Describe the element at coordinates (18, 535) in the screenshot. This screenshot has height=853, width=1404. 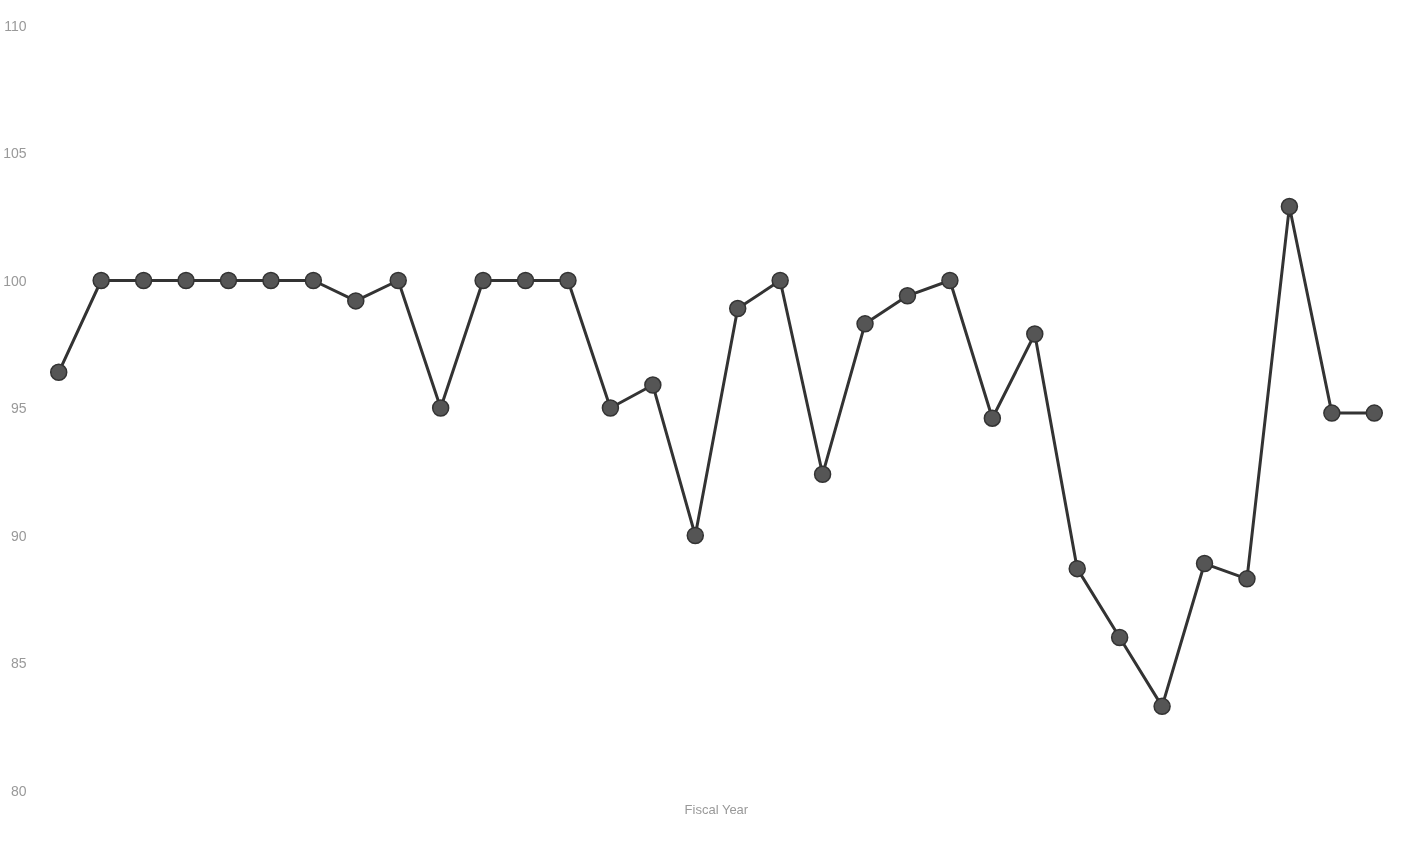
I see `y-tick-label: 90` at that location.